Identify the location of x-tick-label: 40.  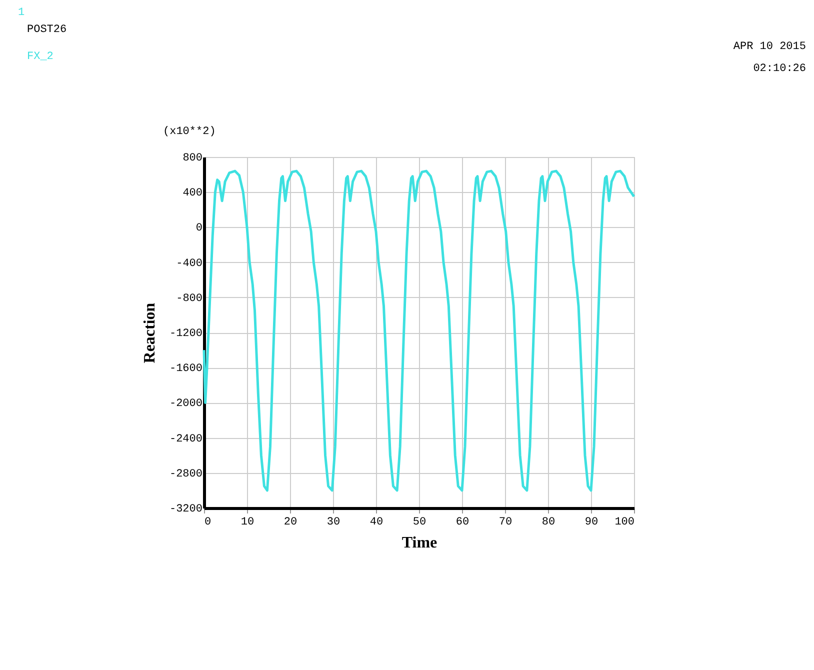
(377, 522).